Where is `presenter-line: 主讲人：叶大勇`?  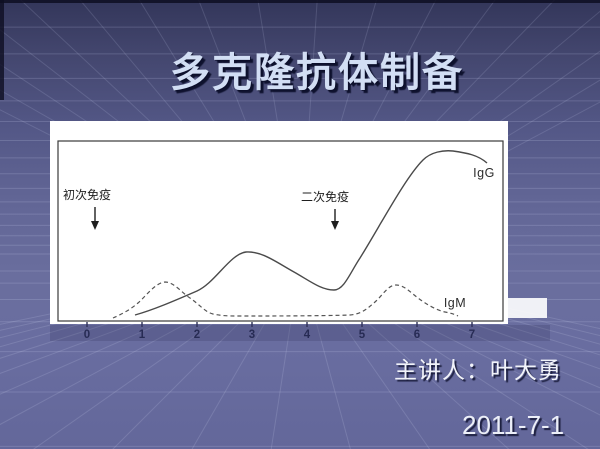
presenter-line: 主讲人：叶大勇 is located at coordinates (478, 371).